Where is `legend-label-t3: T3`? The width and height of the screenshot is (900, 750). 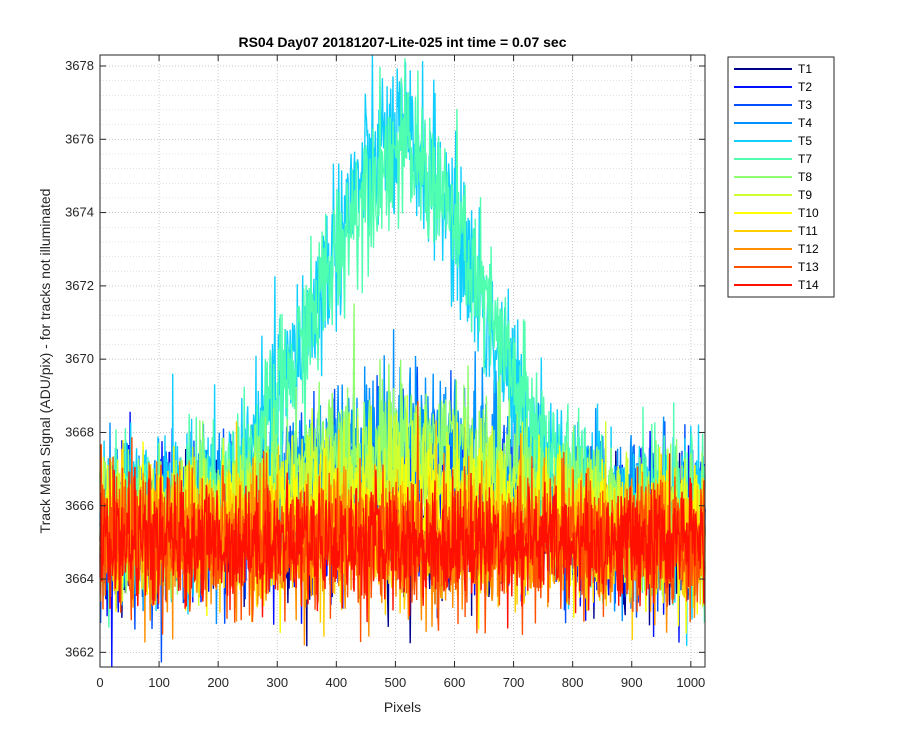 legend-label-t3: T3 is located at coordinates (805, 105).